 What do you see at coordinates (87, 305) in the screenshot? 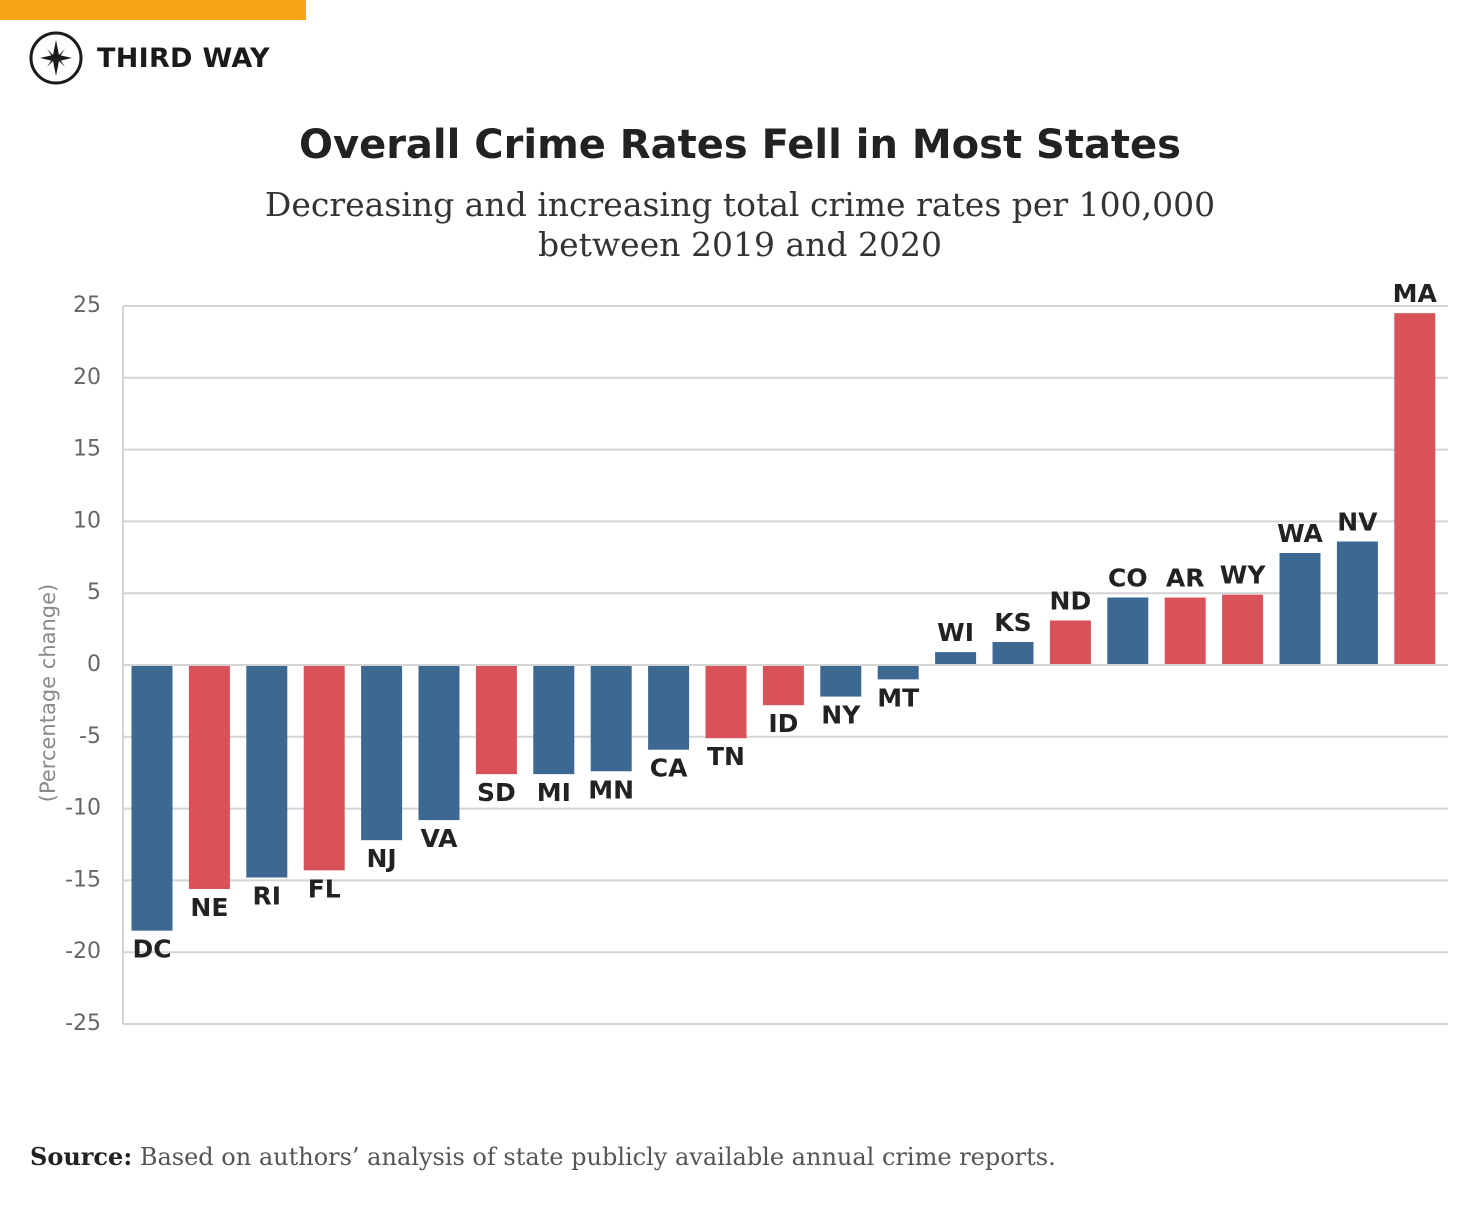
I see `y-tick-label: 25` at bounding box center [87, 305].